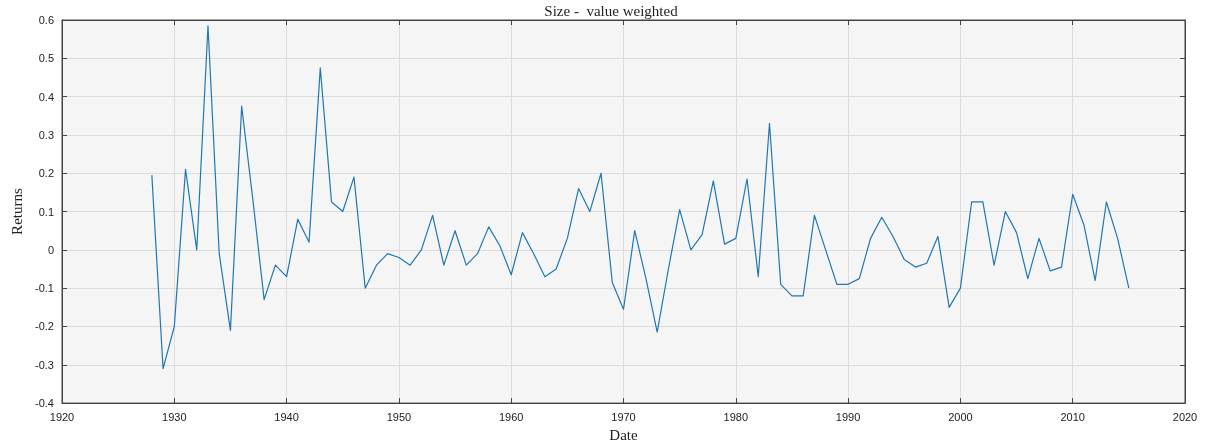  What do you see at coordinates (46, 134) in the screenshot?
I see `y-tick-label: 0.3` at bounding box center [46, 134].